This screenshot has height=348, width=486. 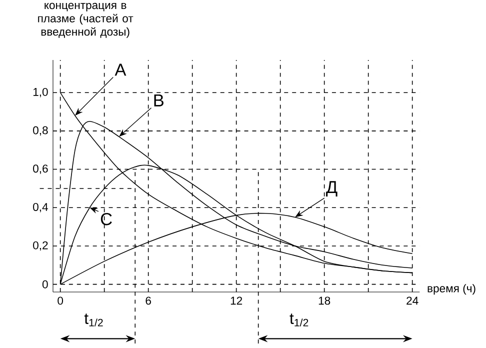 I want to click on y-tick-label: 0,6, so click(x=40, y=169).